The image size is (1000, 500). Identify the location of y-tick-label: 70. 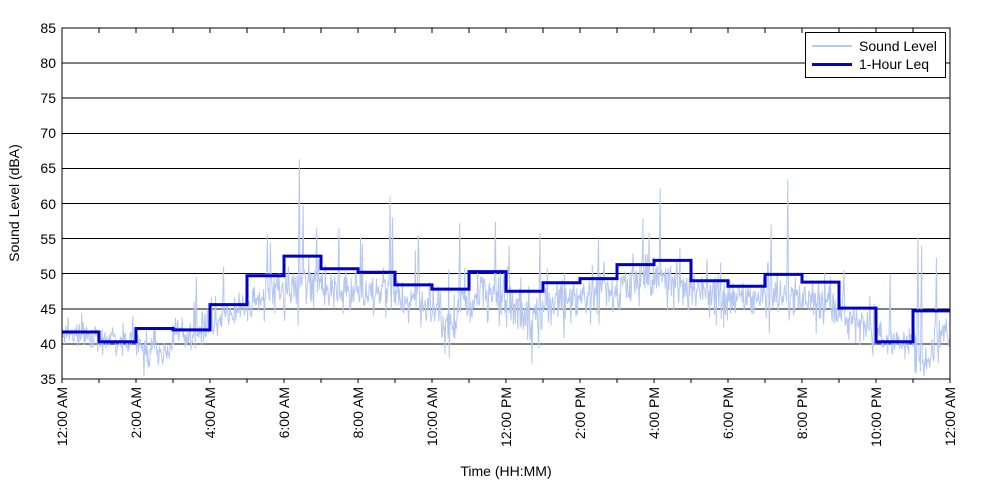
(48, 133).